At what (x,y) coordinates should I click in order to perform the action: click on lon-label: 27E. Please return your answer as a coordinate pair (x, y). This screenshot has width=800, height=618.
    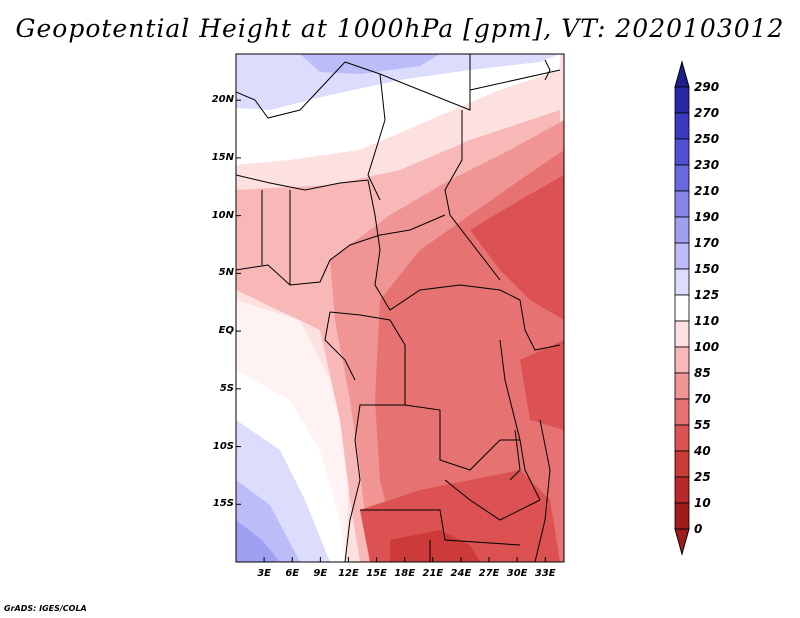
    Looking at the image, I should click on (489, 573).